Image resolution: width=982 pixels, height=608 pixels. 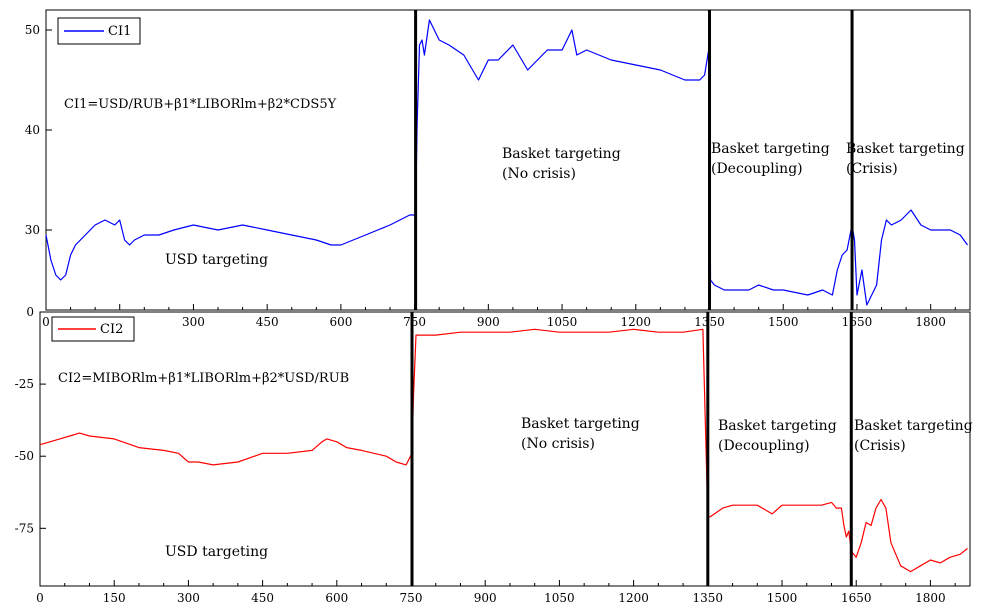 What do you see at coordinates (24, 456) in the screenshot?
I see `y-tick-label: -50` at bounding box center [24, 456].